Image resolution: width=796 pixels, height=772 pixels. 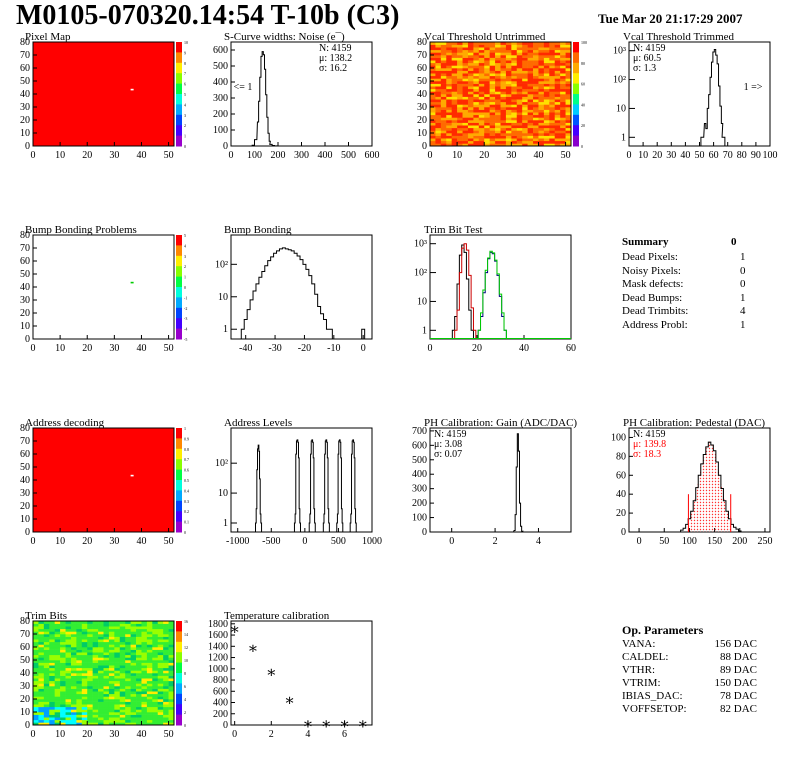 I want to click on colorbar-label: 2, so click(x=185, y=266).